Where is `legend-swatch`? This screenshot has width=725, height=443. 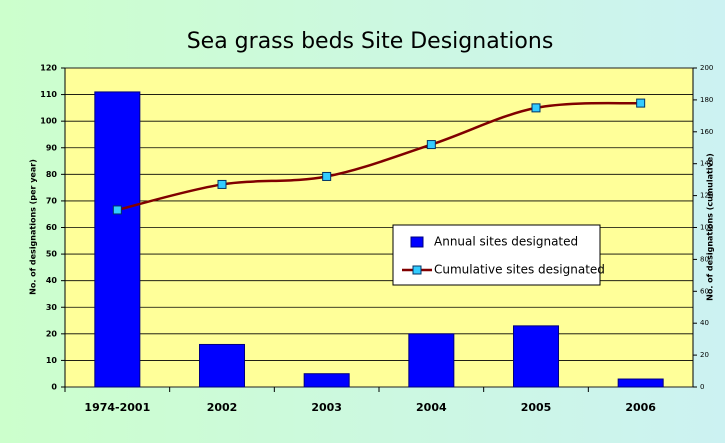
legend-swatch is located at coordinates (417, 242).